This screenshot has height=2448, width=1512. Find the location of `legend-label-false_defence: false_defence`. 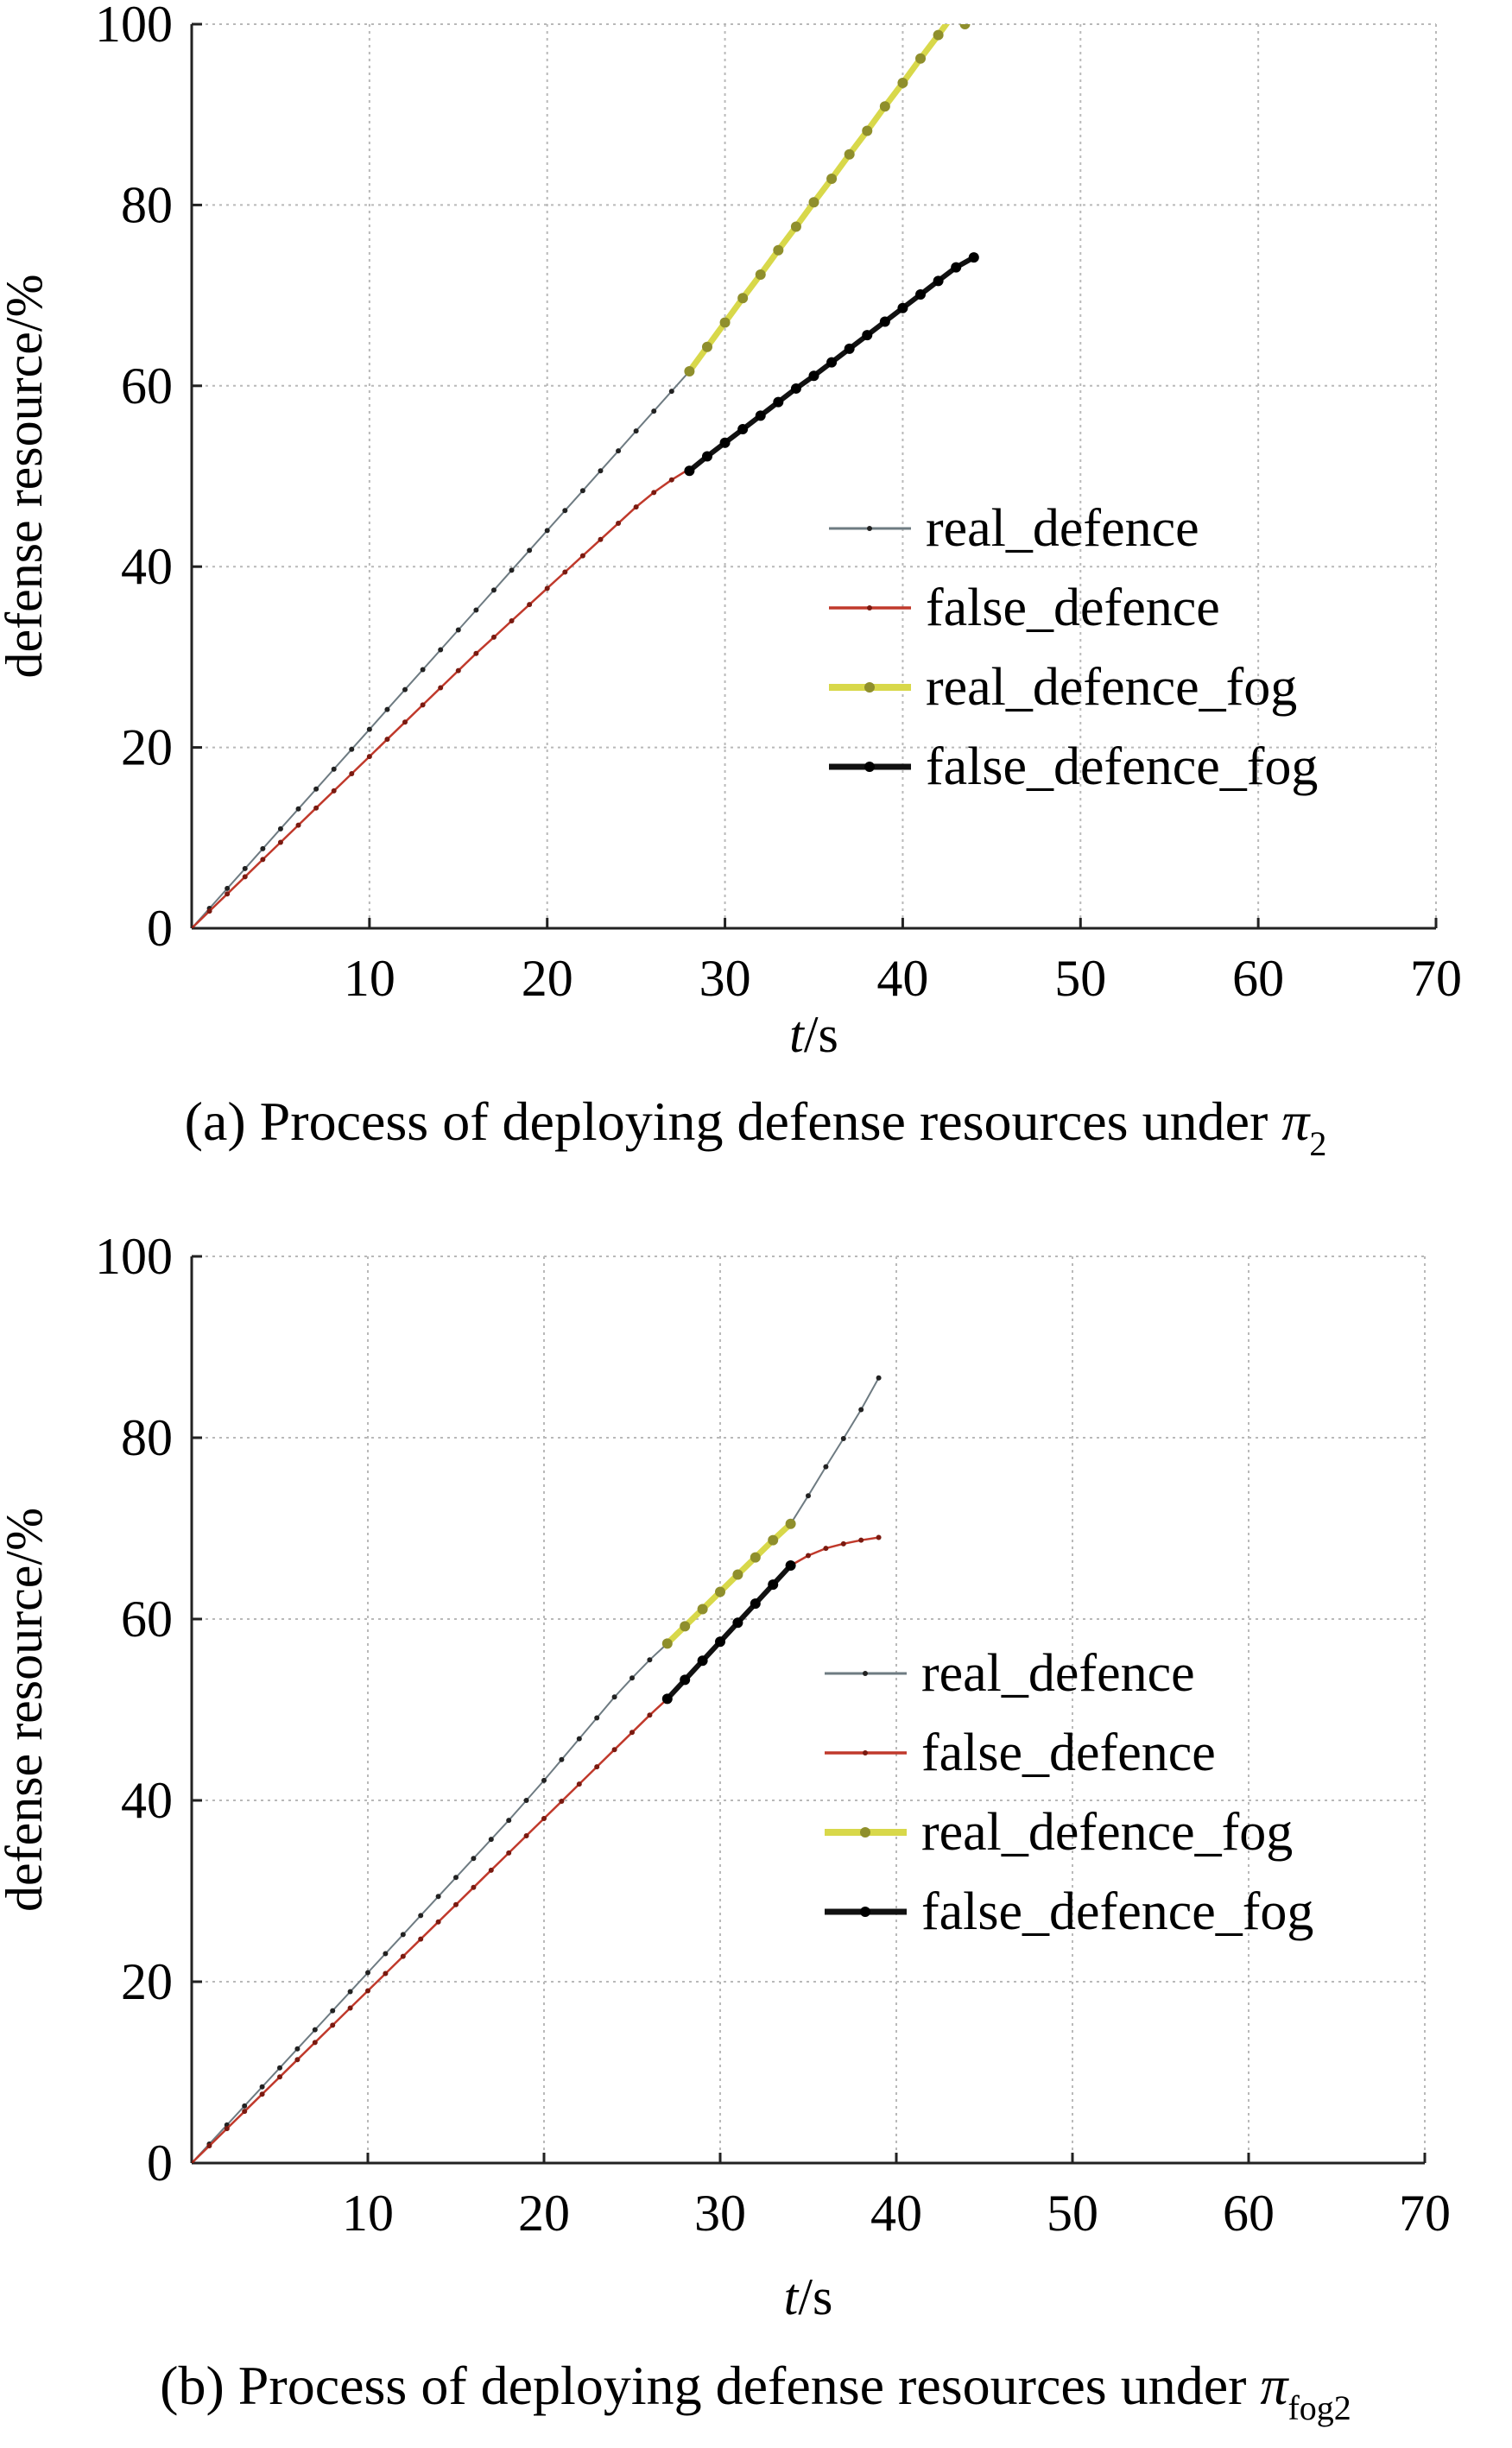

legend-label-false_defence: false_defence is located at coordinates (1068, 1753).